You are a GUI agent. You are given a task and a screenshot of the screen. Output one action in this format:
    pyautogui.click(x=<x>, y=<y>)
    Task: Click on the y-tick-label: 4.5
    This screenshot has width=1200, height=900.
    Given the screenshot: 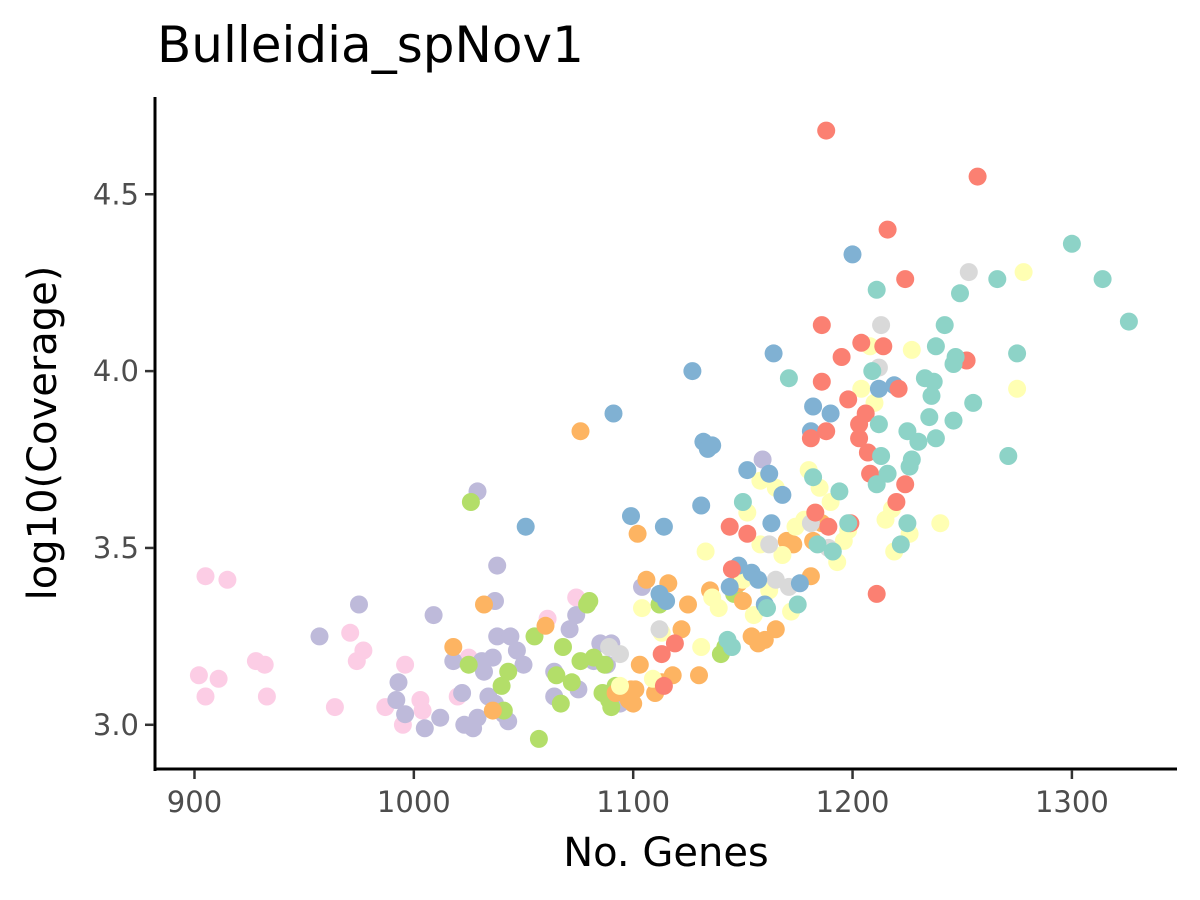 What is the action you would take?
    pyautogui.click(x=116, y=194)
    